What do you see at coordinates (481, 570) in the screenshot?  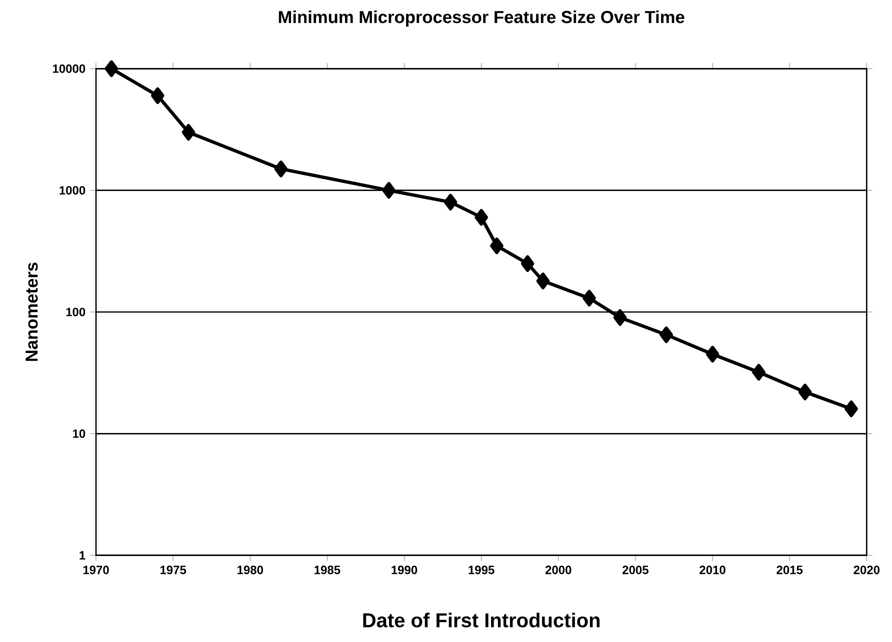 I see `x-tick-label: 1995` at bounding box center [481, 570].